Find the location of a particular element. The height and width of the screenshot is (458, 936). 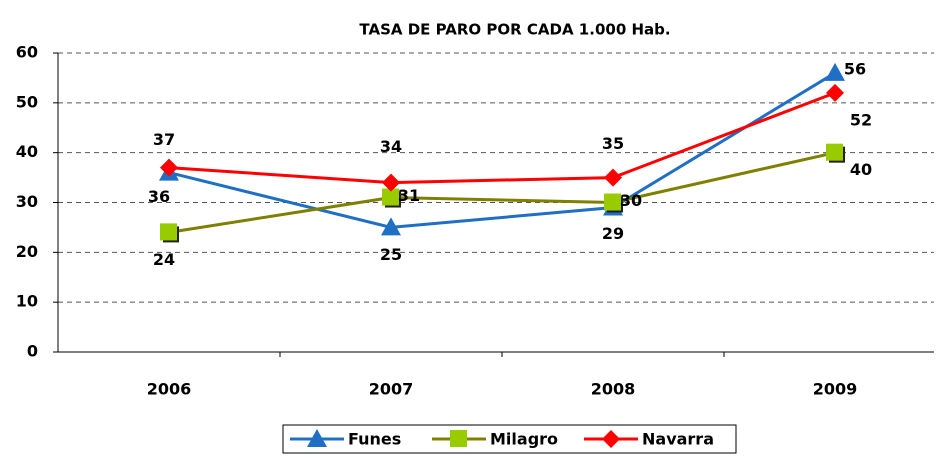

y-tick-label: 60 is located at coordinates (27, 52).